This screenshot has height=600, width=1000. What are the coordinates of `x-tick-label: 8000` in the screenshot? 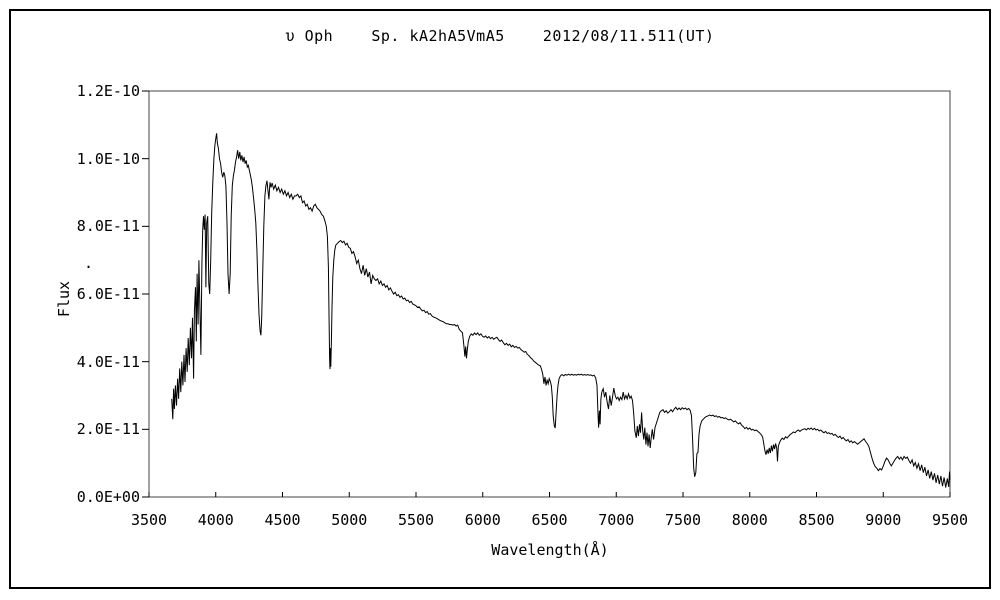 It's located at (749, 520).